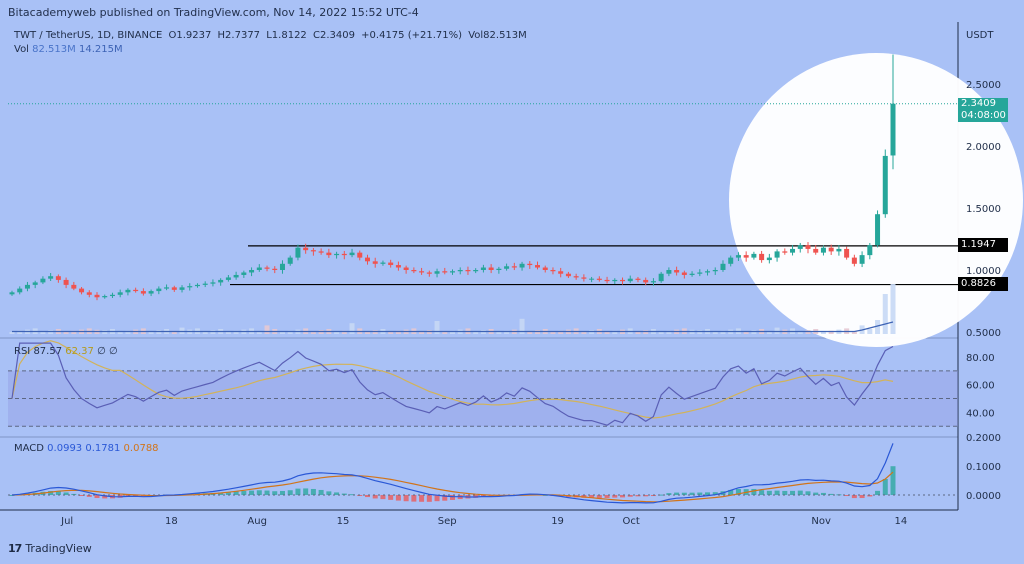  What do you see at coordinates (978, 103) in the screenshot?
I see `last-price-value: 2.3409` at bounding box center [978, 103].